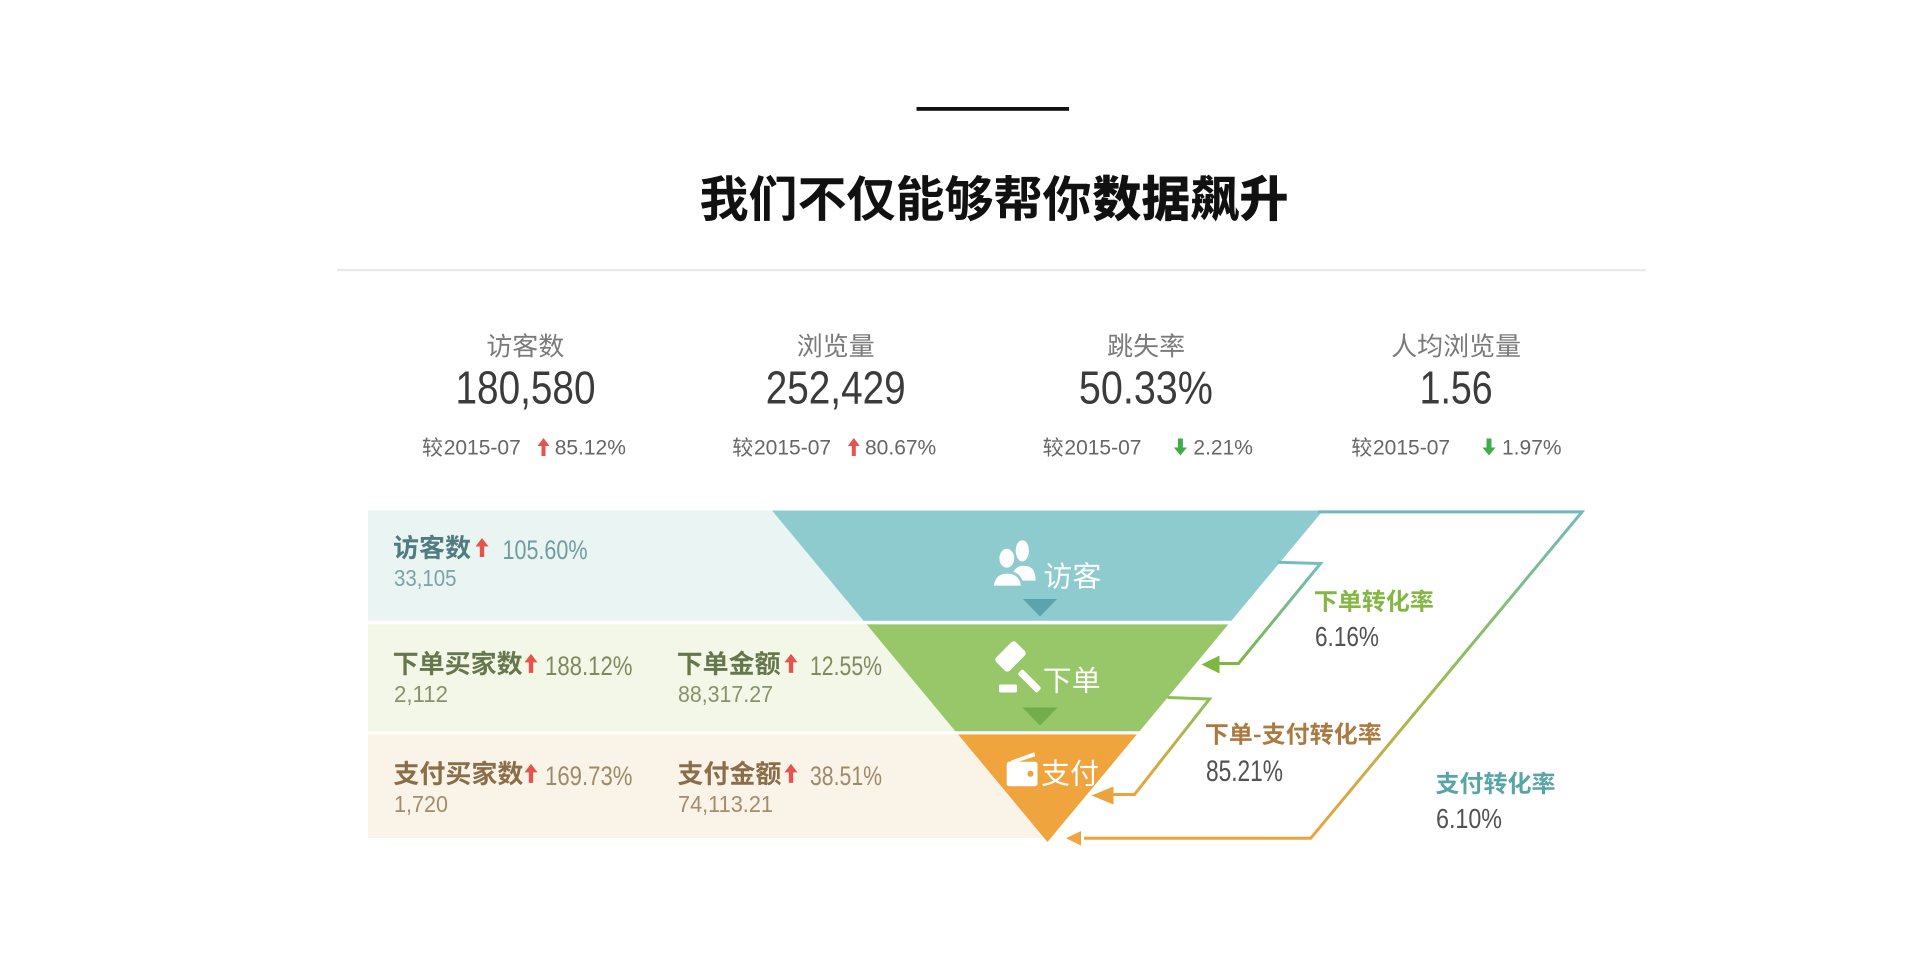 The height and width of the screenshot is (962, 1920). What do you see at coordinates (590, 448) in the screenshot?
I see `svg-text: 85.12%` at bounding box center [590, 448].